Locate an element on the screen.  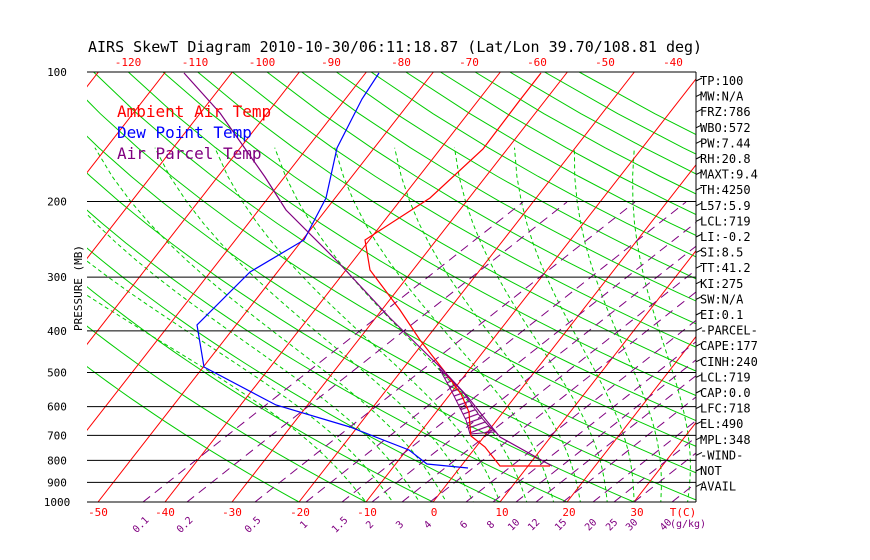
mixing-ratio-tick: 4 is located at coordinates (428, 525).